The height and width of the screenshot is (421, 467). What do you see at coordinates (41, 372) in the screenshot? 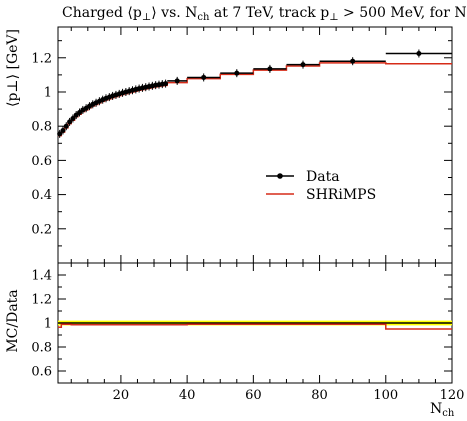
I see `y-tick-label-bottom: 0.6` at bounding box center [41, 372].